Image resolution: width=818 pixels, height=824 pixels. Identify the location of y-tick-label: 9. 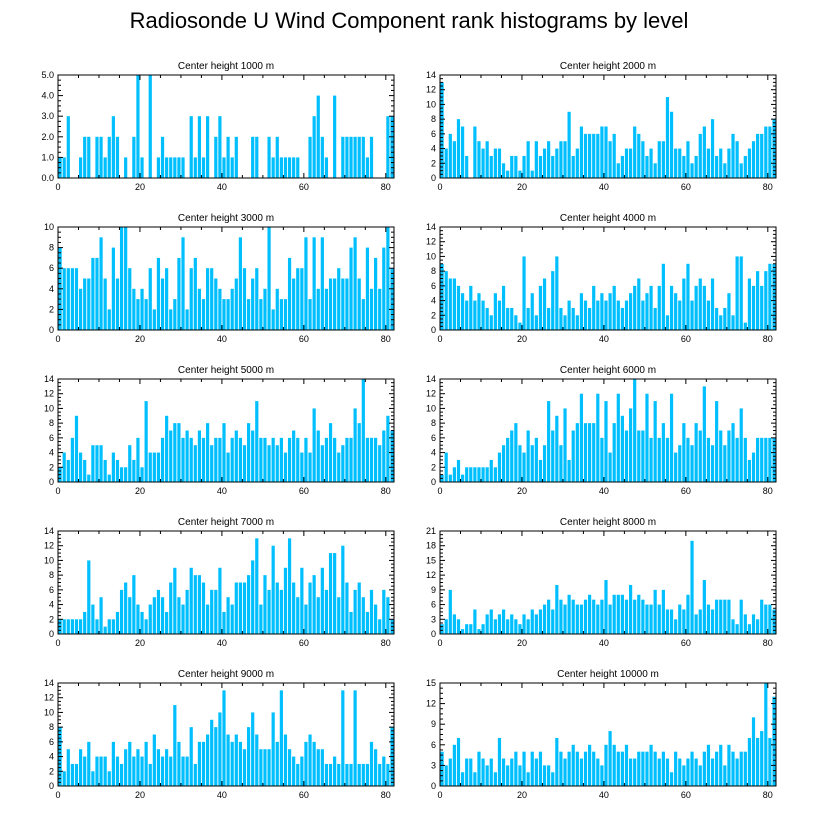
(433, 724).